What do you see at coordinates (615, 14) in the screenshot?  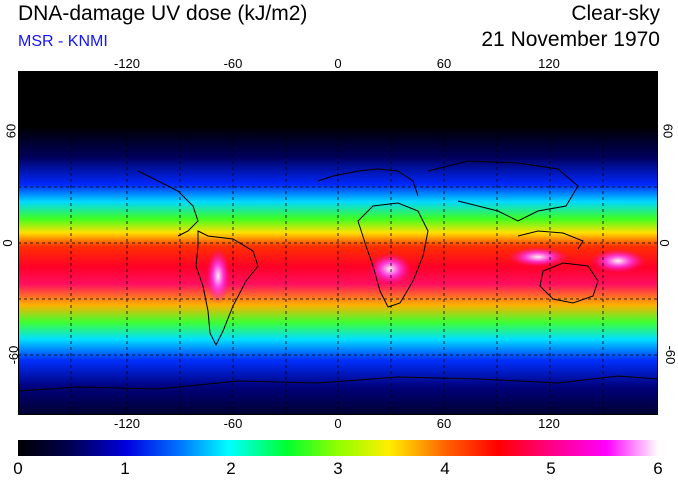 I see `sky-condition: Clear-sky` at bounding box center [615, 14].